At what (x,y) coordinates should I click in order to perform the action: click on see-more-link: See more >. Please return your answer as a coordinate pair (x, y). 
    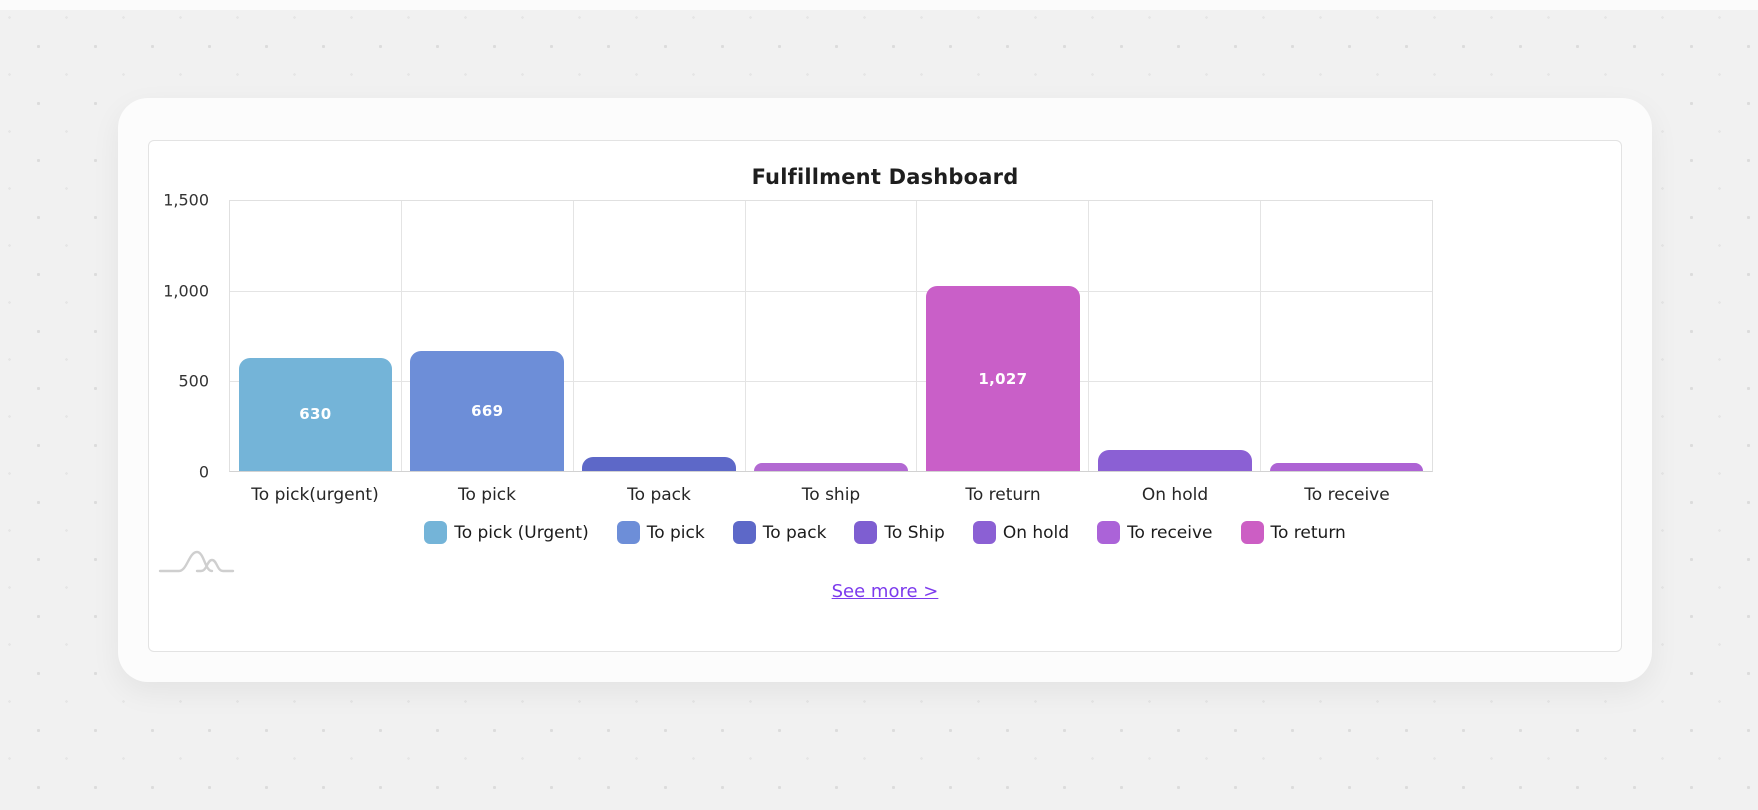
    Looking at the image, I should click on (885, 591).